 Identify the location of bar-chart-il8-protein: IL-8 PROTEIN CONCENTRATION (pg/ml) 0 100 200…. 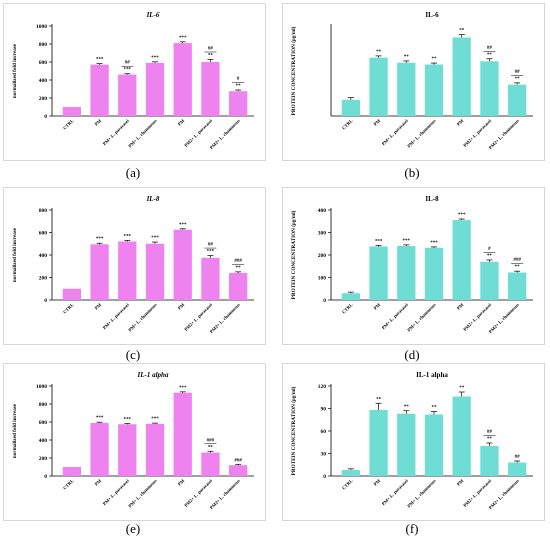
(411, 264).